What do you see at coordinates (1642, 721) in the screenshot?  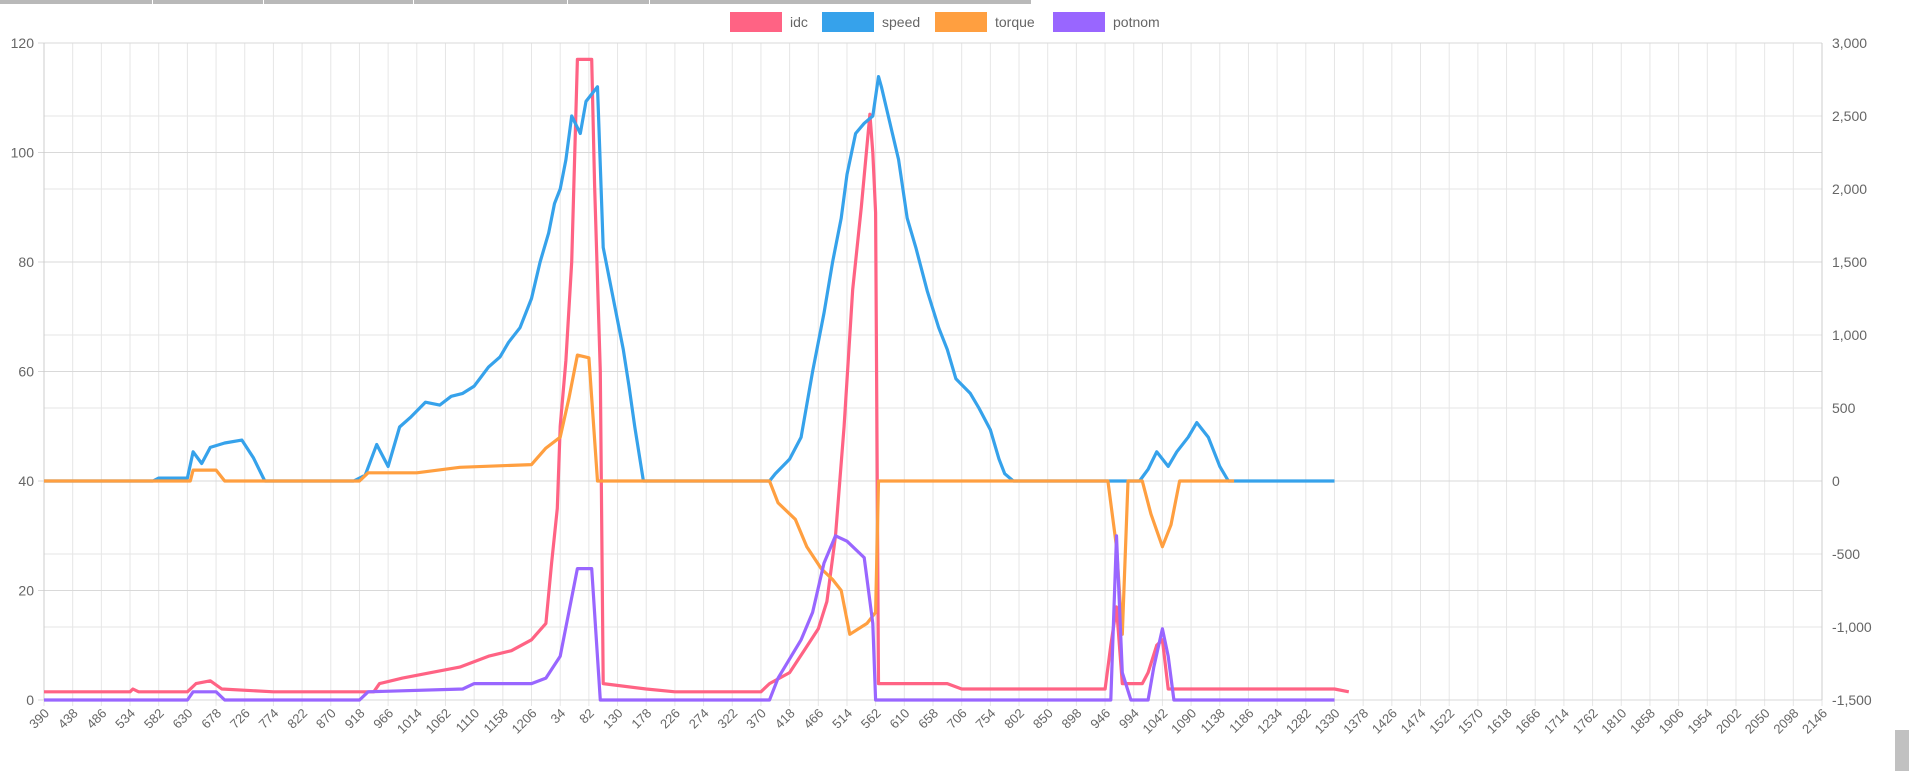 I see `x-axis-tick-label: 1858` at bounding box center [1642, 721].